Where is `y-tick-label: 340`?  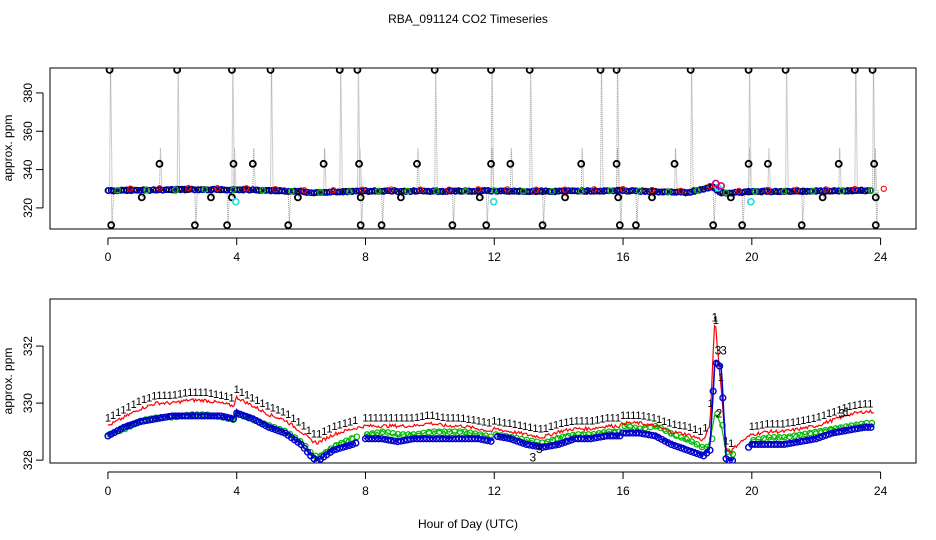
y-tick-label: 340 is located at coordinates (28, 169).